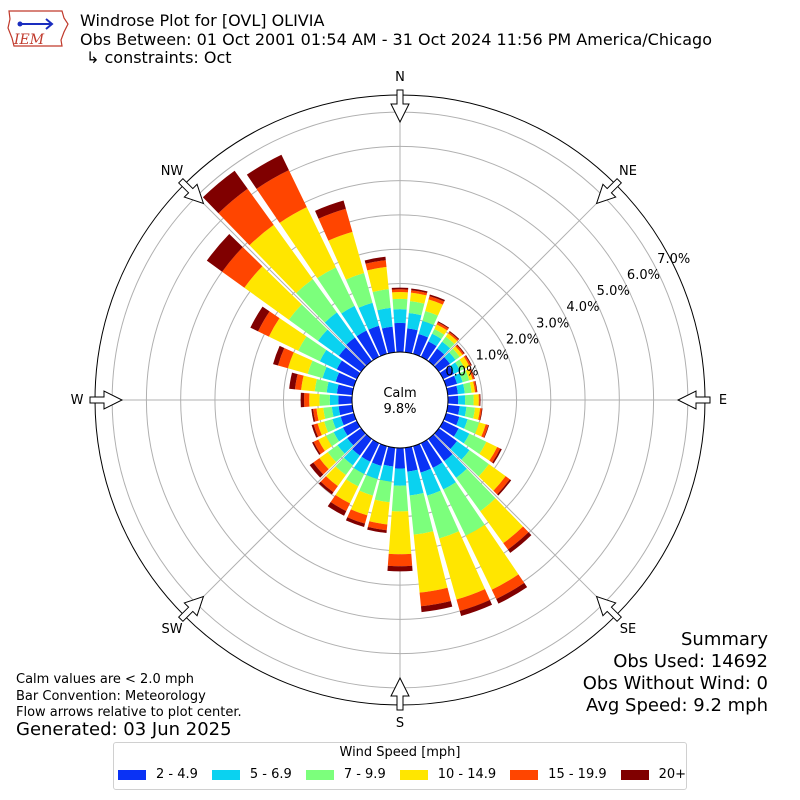 This screenshot has width=800, height=800. Describe the element at coordinates (171, 629) in the screenshot. I see `compass-label: SW` at that location.